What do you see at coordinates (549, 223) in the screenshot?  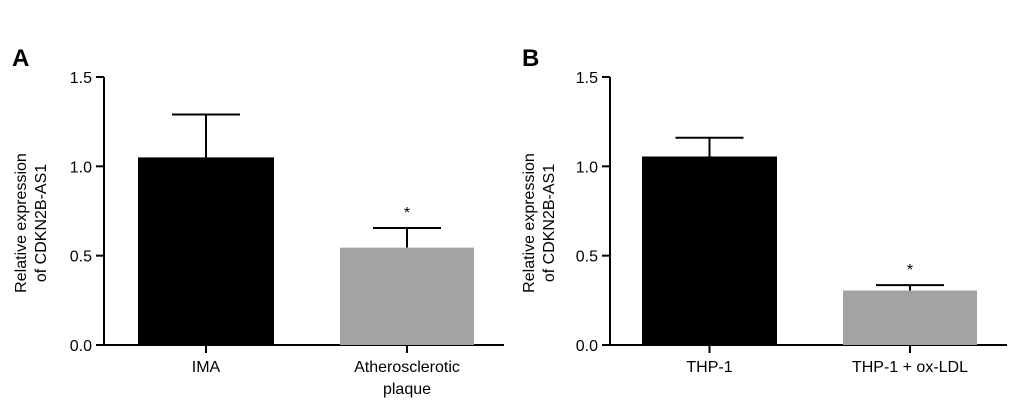 I see `panel-b-y-axis-label: of CDKN2B-AS1` at bounding box center [549, 223].